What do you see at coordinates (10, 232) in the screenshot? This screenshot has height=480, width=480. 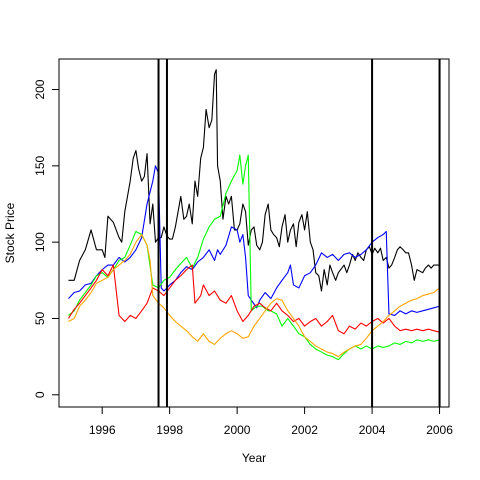 I see `y-axis-title: Stock Price` at bounding box center [10, 232].